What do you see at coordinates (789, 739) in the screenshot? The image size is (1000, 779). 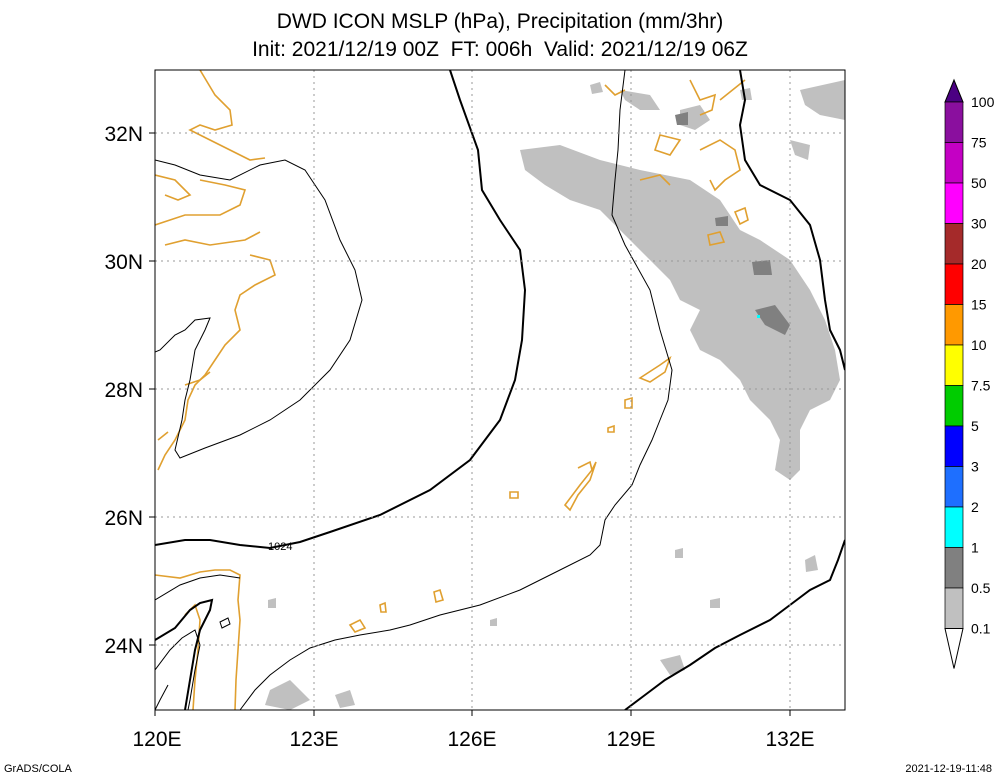 I see `x-tick-132E: 132E` at bounding box center [789, 739].